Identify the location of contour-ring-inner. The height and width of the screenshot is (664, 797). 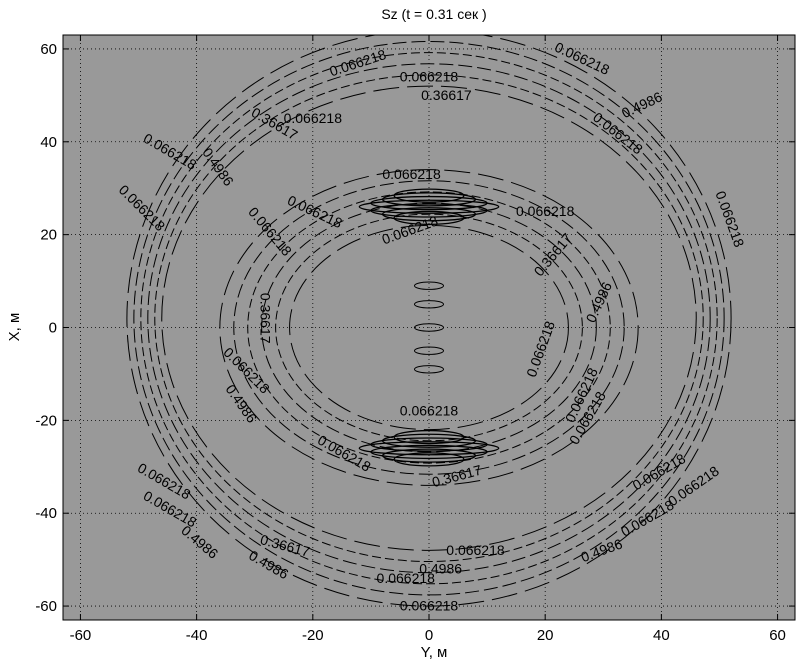
(429, 327).